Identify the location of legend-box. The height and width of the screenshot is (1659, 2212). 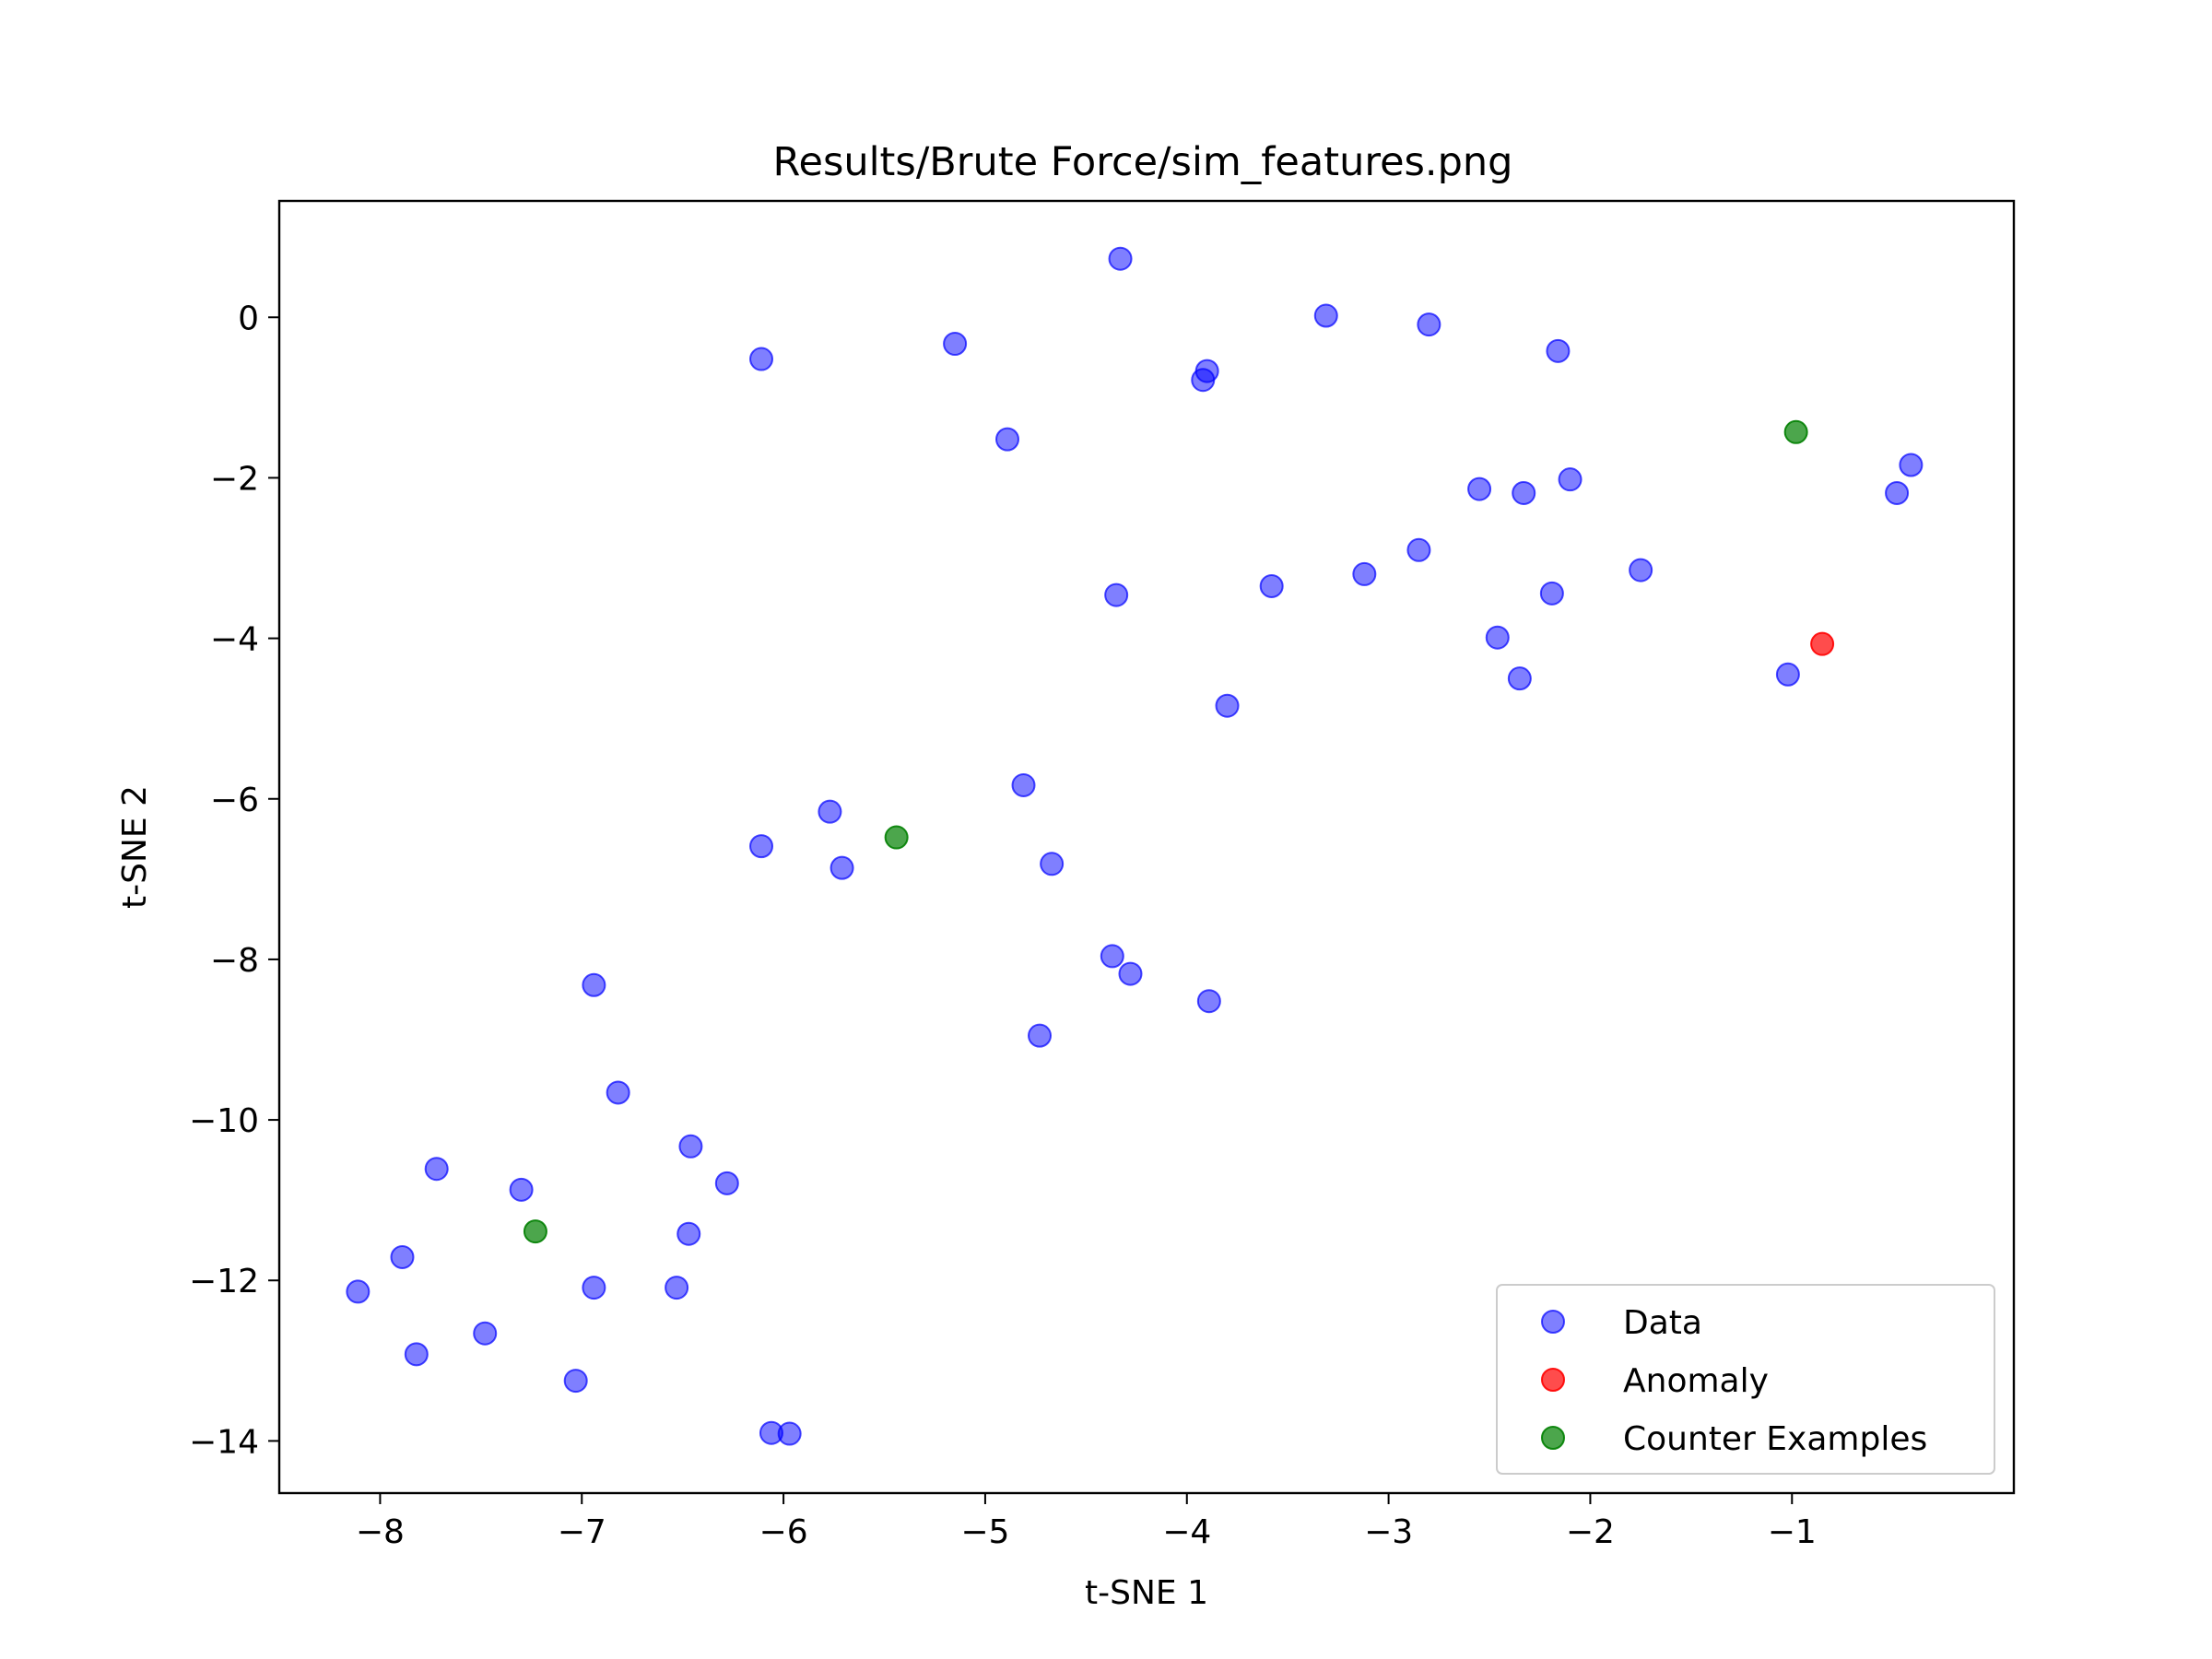
(1745, 1379).